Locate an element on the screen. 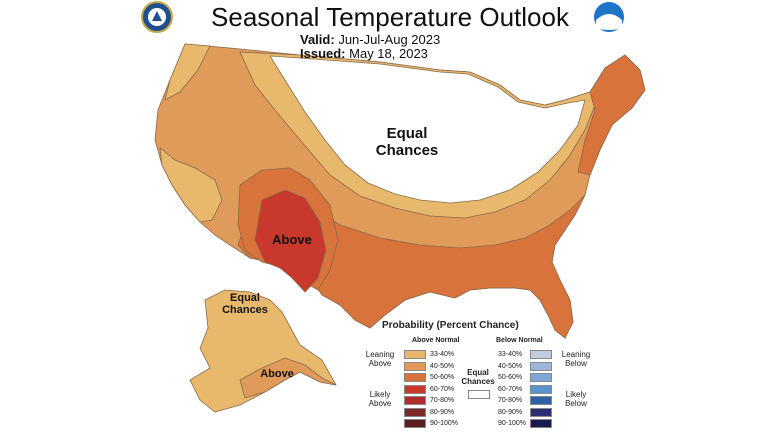  valid-line: Valid: Jun-Jul-Aug 2023 is located at coordinates (370, 39).